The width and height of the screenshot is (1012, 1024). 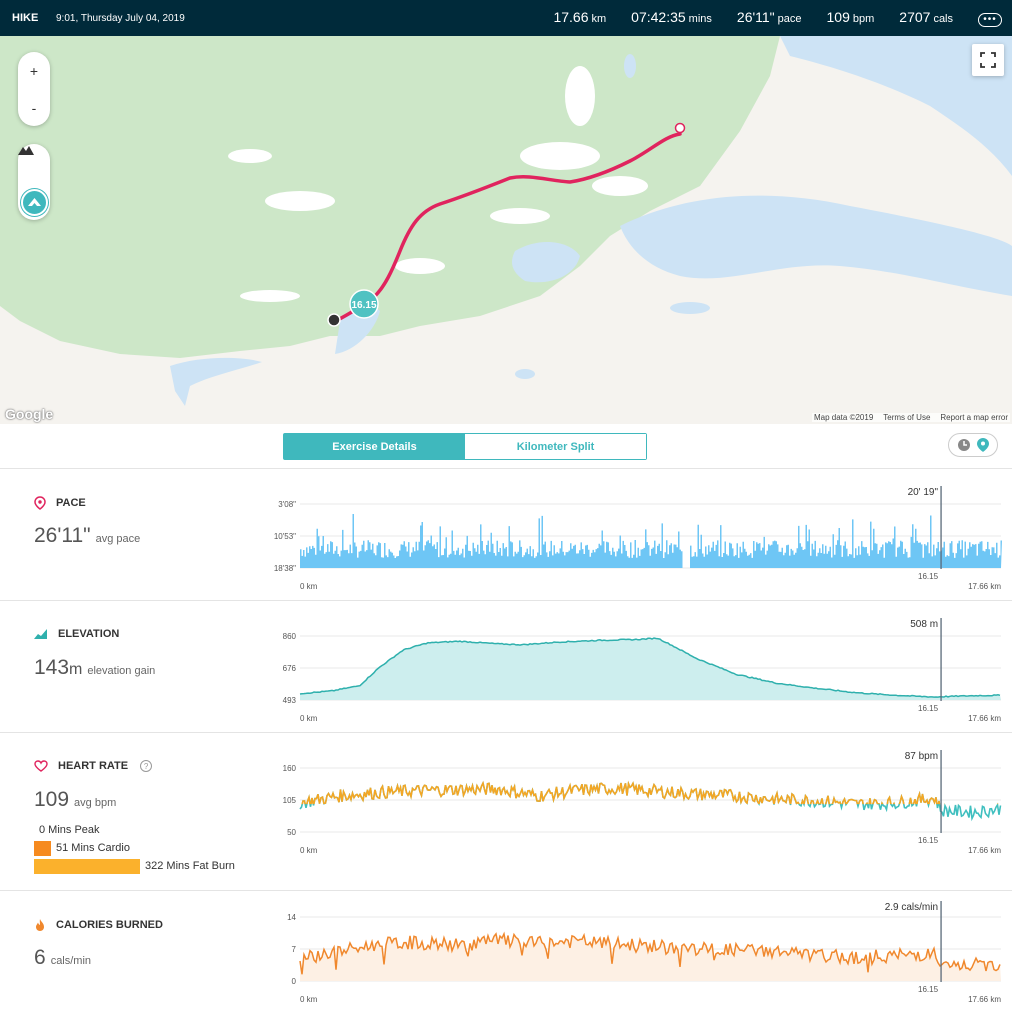 What do you see at coordinates (69, 830) in the screenshot?
I see `zone-peak: 0 Mins Peak` at bounding box center [69, 830].